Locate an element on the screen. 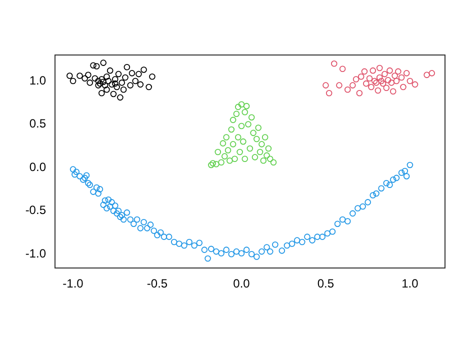 This screenshot has height=338, width=474. y-tick-label: 0.5 is located at coordinates (37, 123).